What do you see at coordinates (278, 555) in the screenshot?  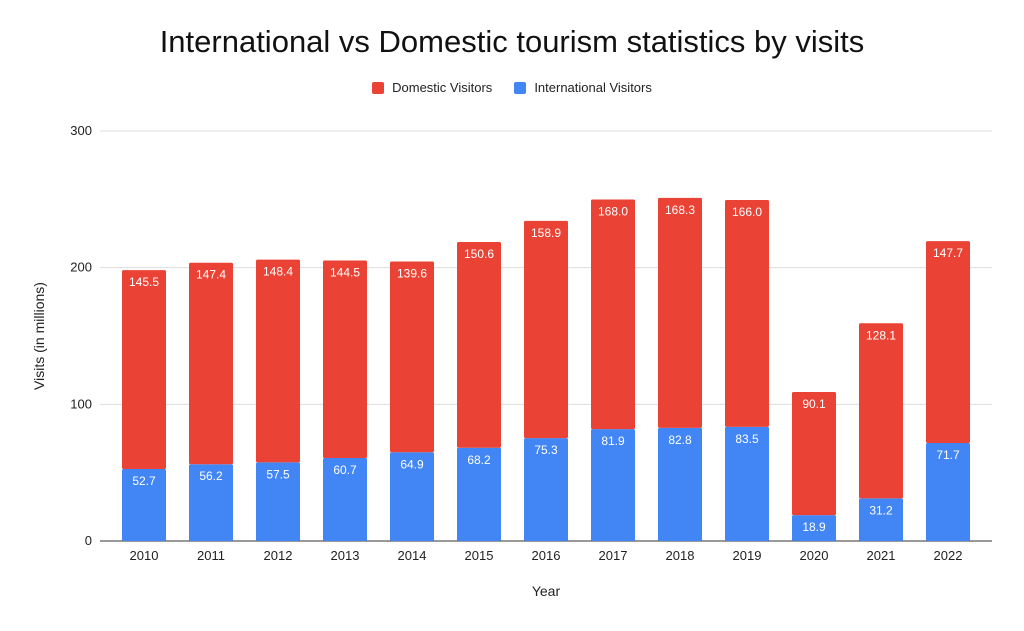 I see `x-tick-label: 2012` at bounding box center [278, 555].